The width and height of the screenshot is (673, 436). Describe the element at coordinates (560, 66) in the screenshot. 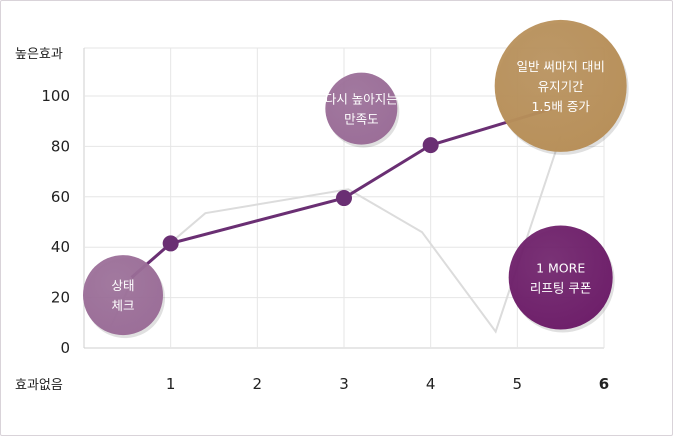

I see `annotation-text: 일반 써마지 대비` at that location.